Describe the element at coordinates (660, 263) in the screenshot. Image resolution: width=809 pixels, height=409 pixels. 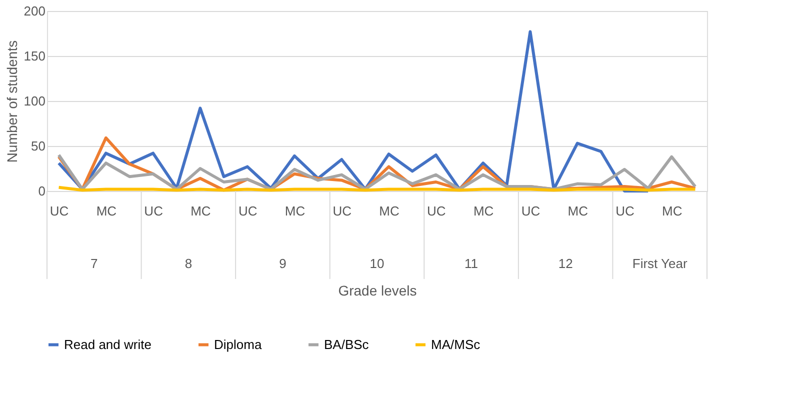
I see `text: First Year` at that location.